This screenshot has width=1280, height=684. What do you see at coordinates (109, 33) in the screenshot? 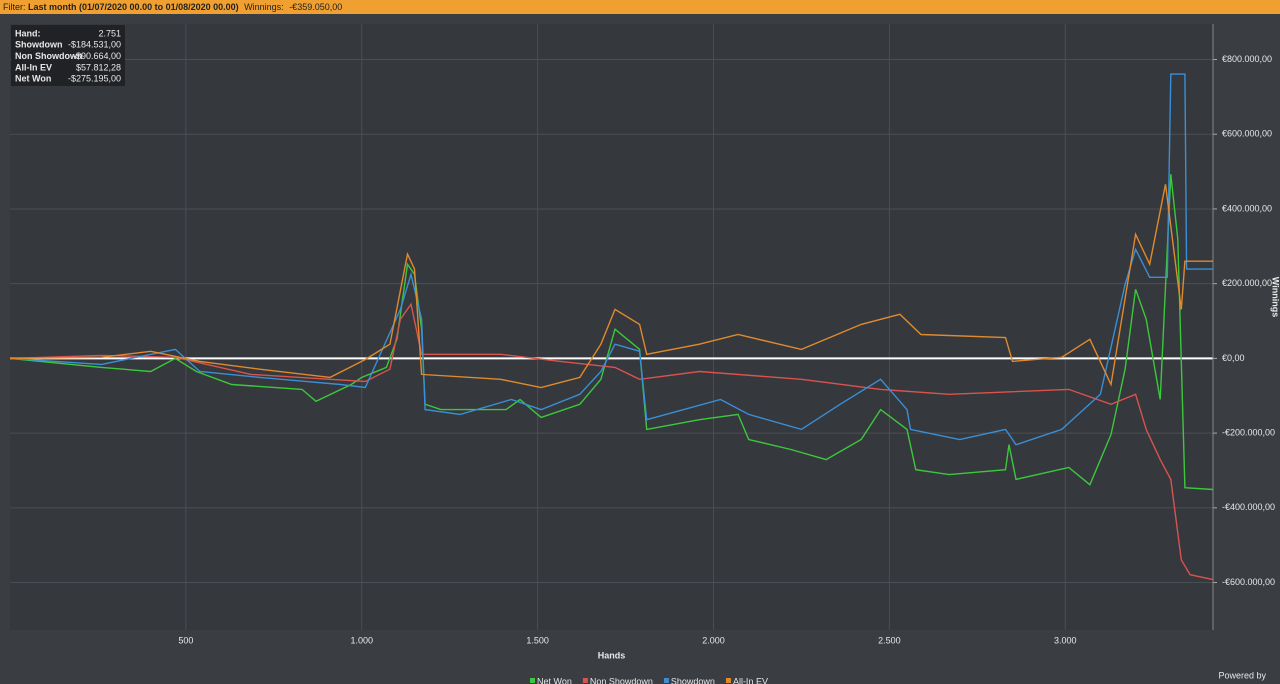
I see `stat-value: 2.751` at bounding box center [109, 33].